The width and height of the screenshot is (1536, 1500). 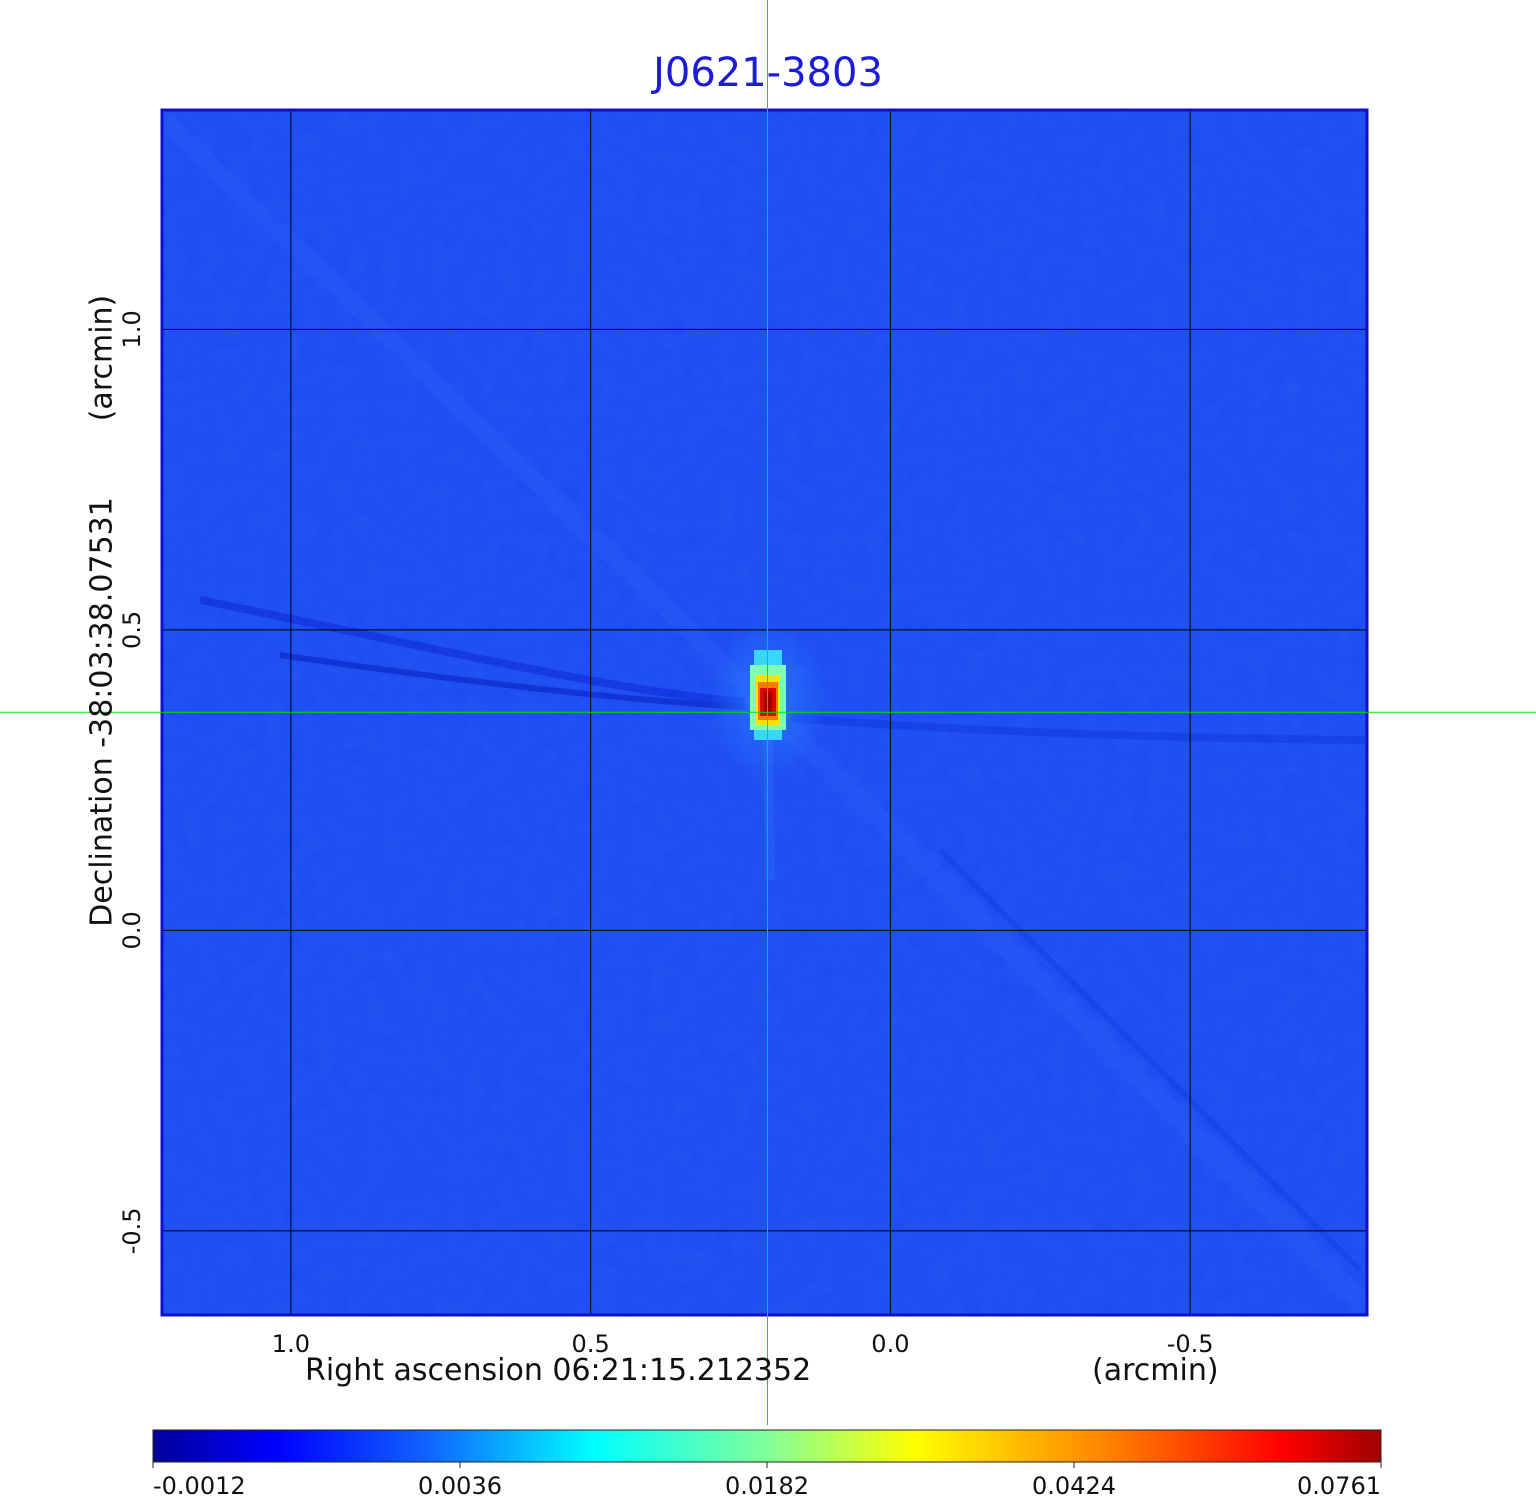 I want to click on x-tick-label: -0.5, so click(x=1190, y=1344).